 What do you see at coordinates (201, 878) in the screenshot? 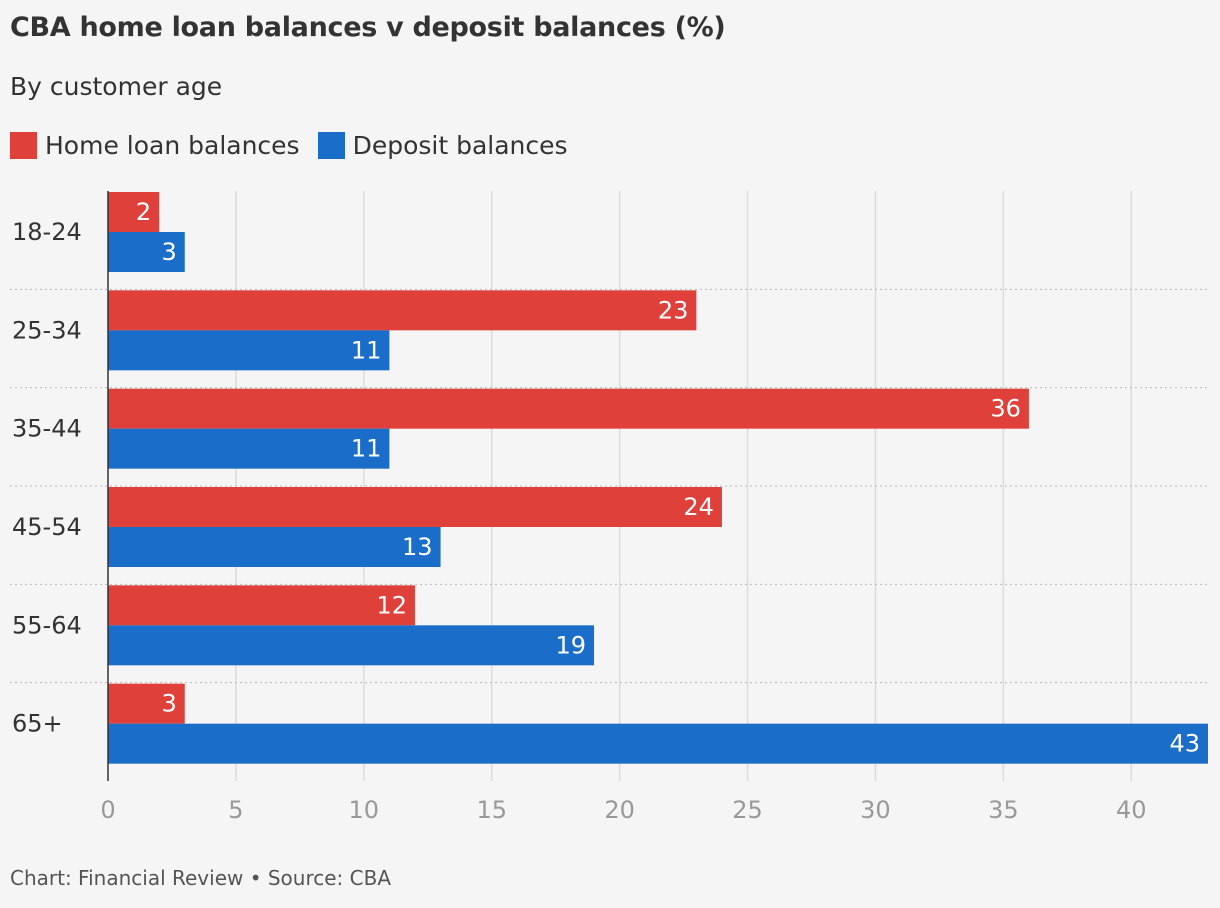
I see `chart-source: Chart: Financial Review • Source: CBA` at bounding box center [201, 878].